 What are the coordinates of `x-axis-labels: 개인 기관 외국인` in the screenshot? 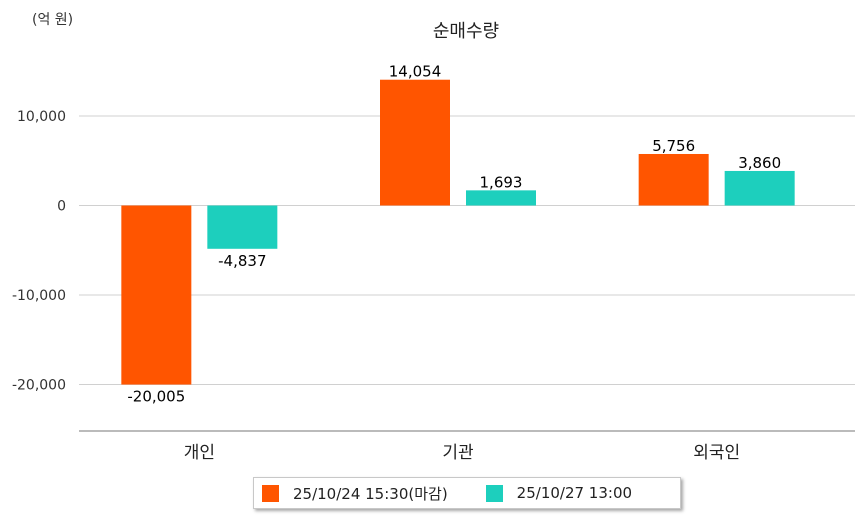 It's located at (462, 453).